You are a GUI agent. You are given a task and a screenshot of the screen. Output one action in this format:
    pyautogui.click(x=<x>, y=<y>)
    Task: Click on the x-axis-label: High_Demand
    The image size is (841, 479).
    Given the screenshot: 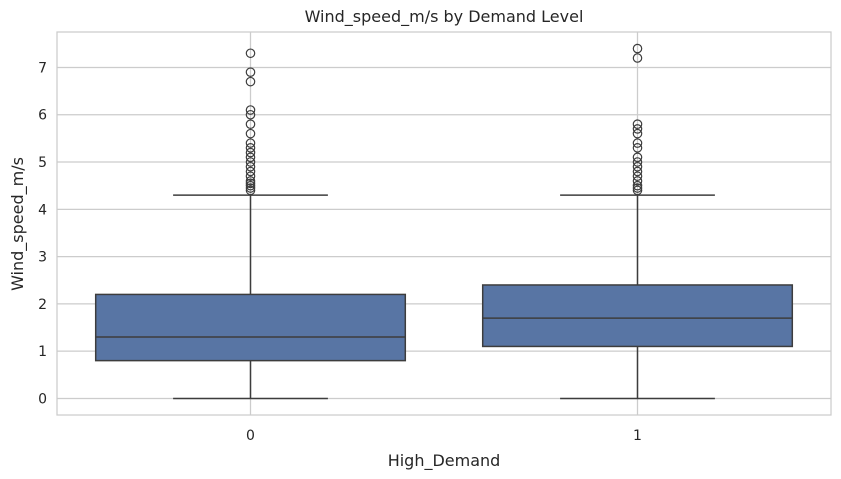 What is the action you would take?
    pyautogui.click(x=444, y=461)
    